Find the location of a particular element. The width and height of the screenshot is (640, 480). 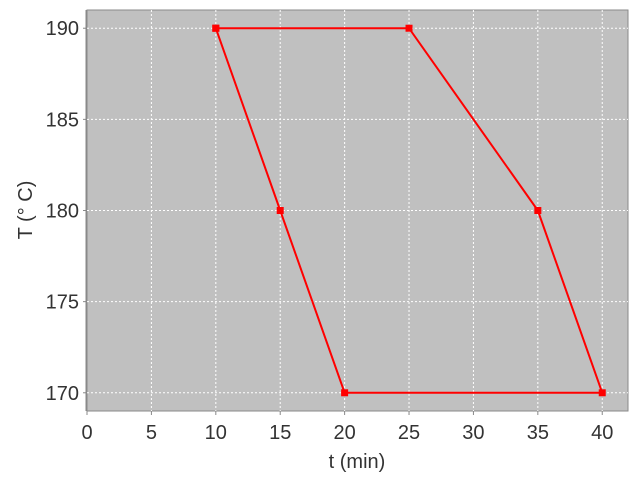

y-tick-label: 180 is located at coordinates (62, 212).